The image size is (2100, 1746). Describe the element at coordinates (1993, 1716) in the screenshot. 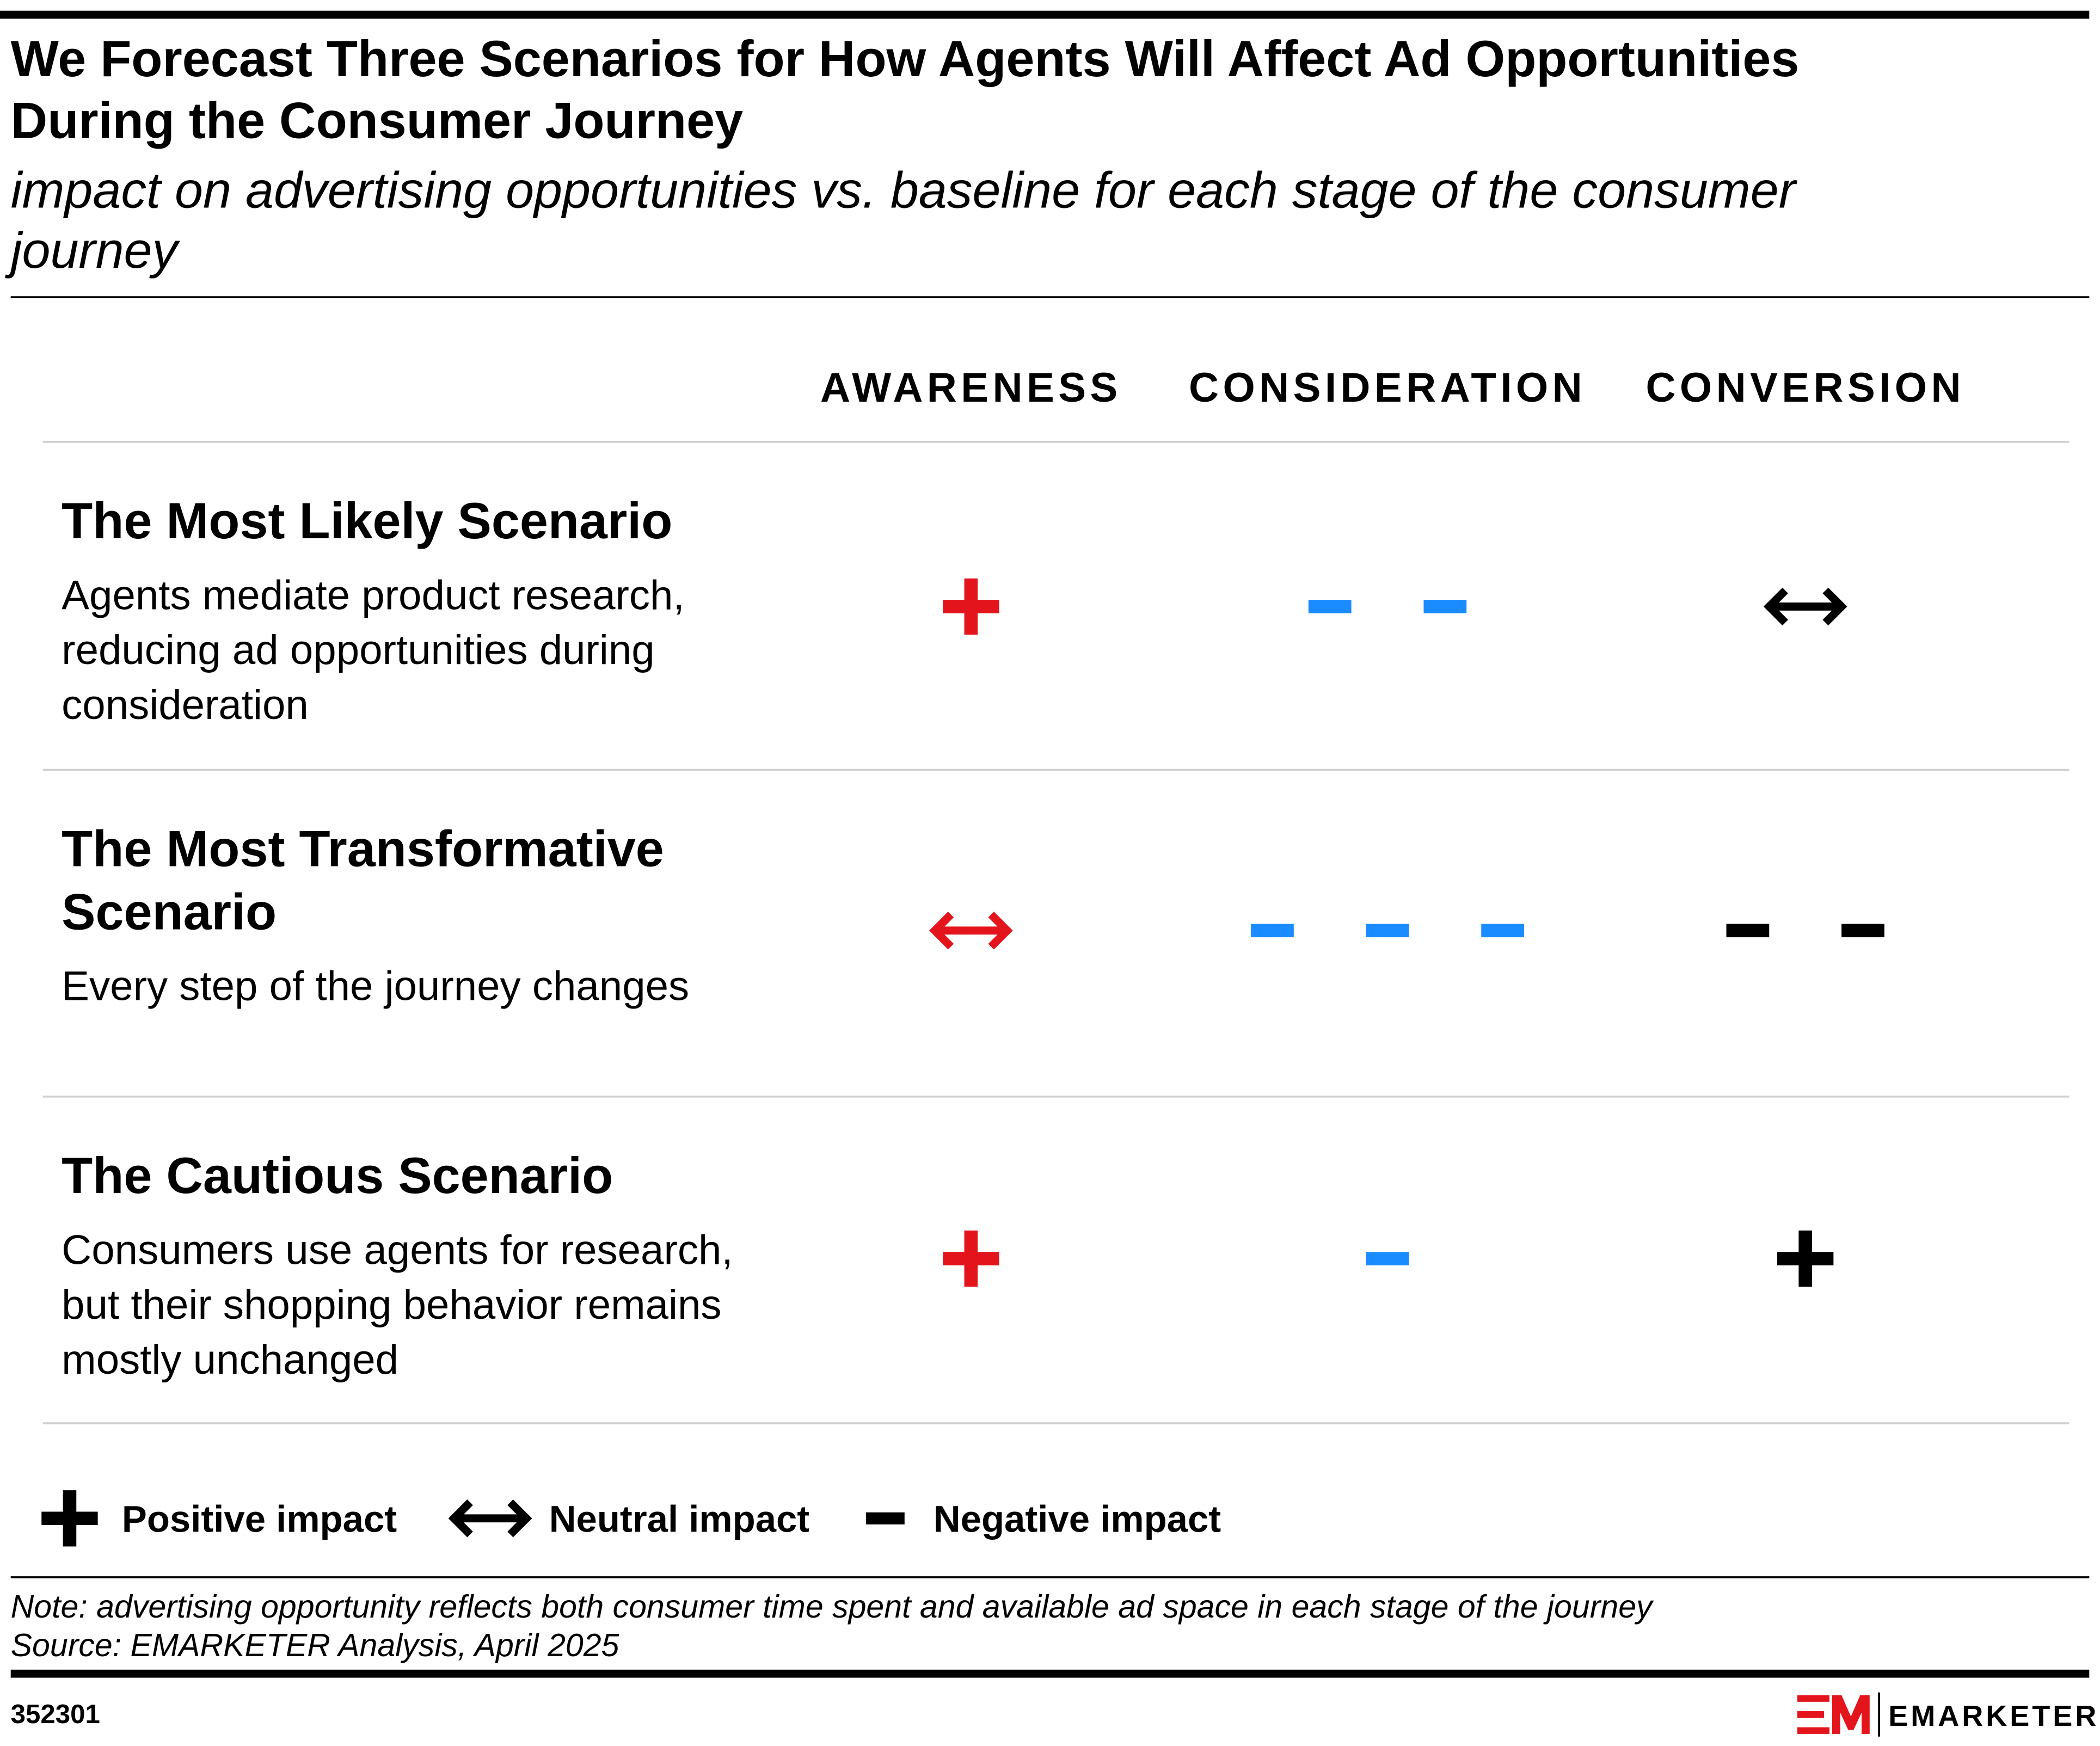

I see `brand: EMARKETER` at that location.